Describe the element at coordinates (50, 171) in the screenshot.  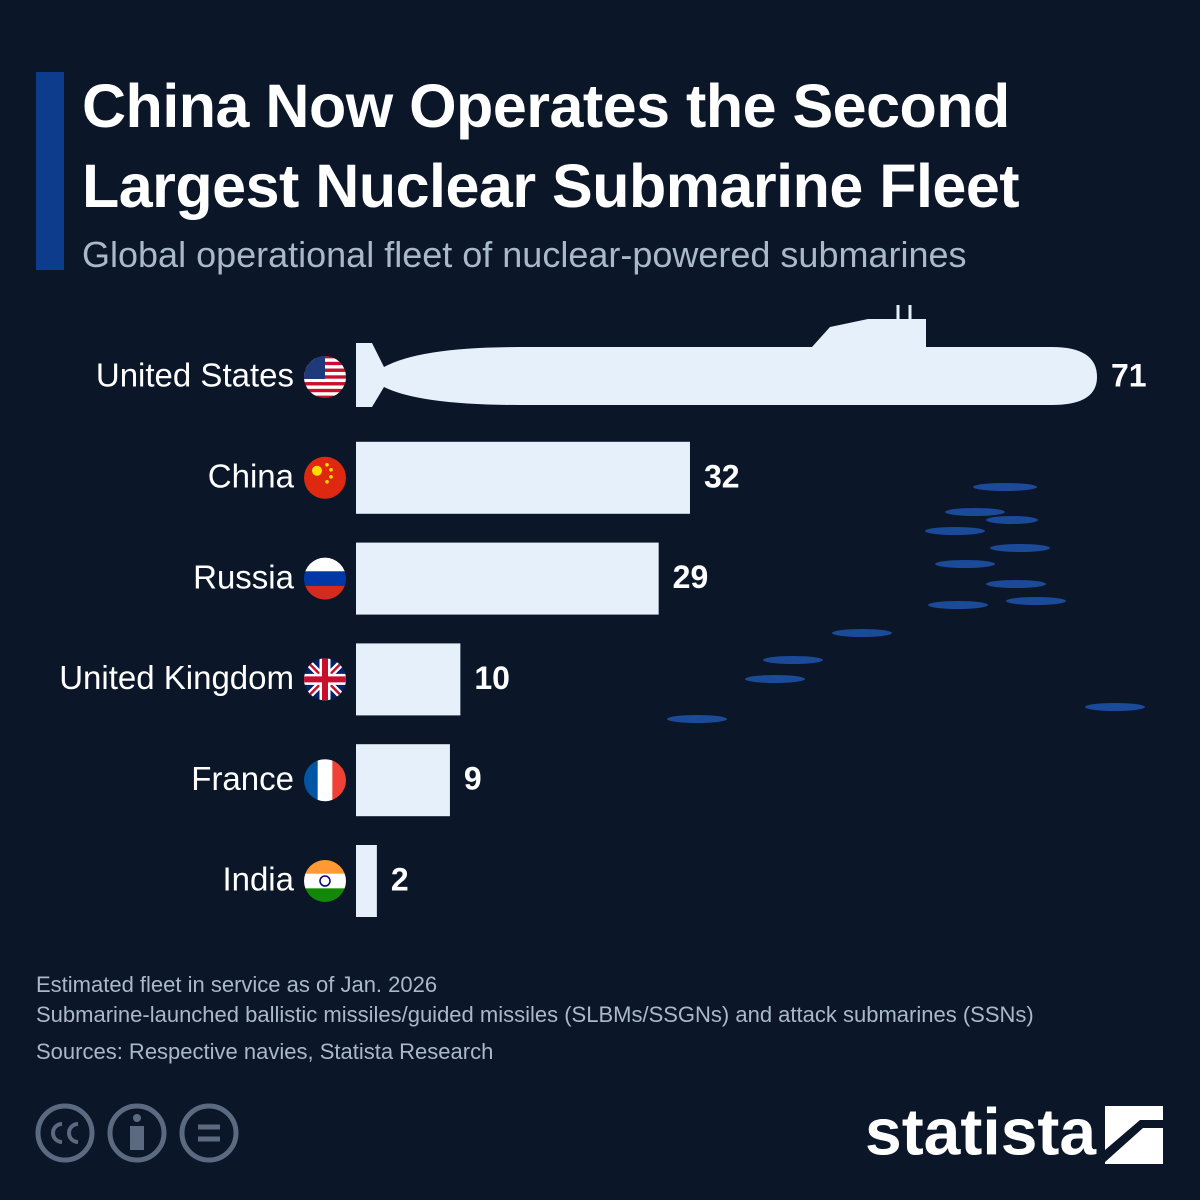
I see `accent-bar` at that location.